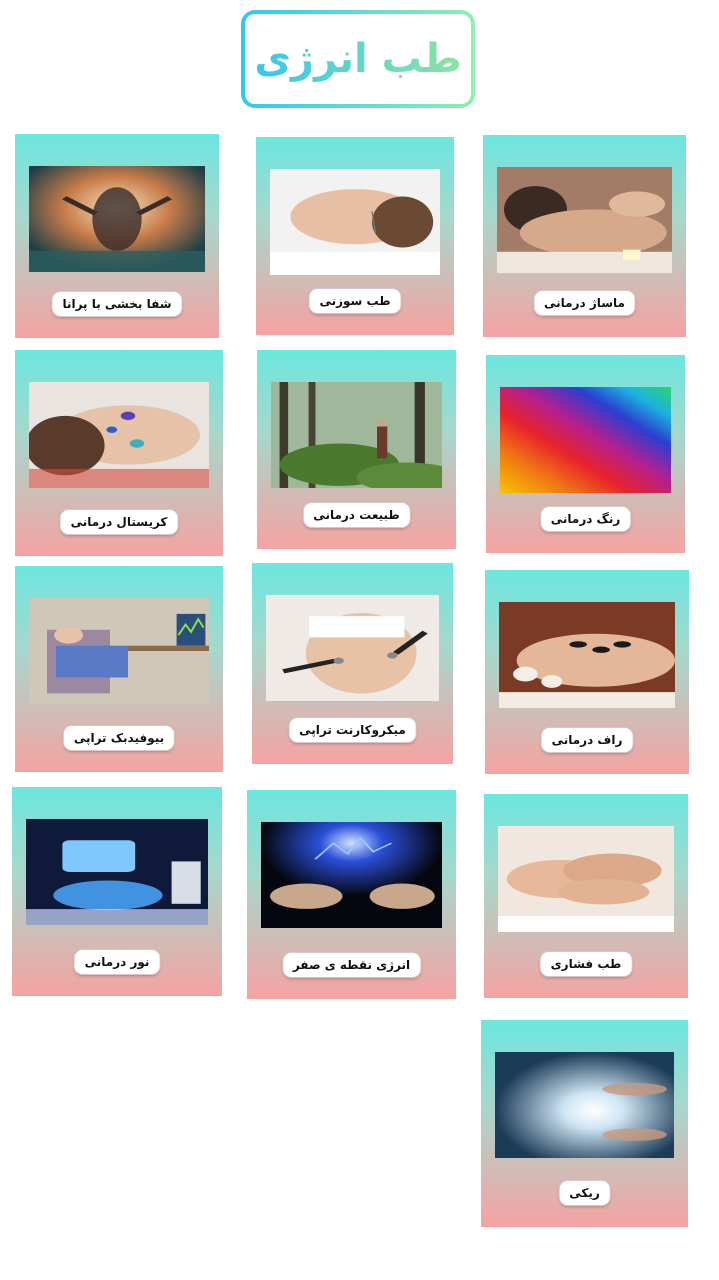  I want to click on page-title-box: طب انرژی, so click(358, 59).